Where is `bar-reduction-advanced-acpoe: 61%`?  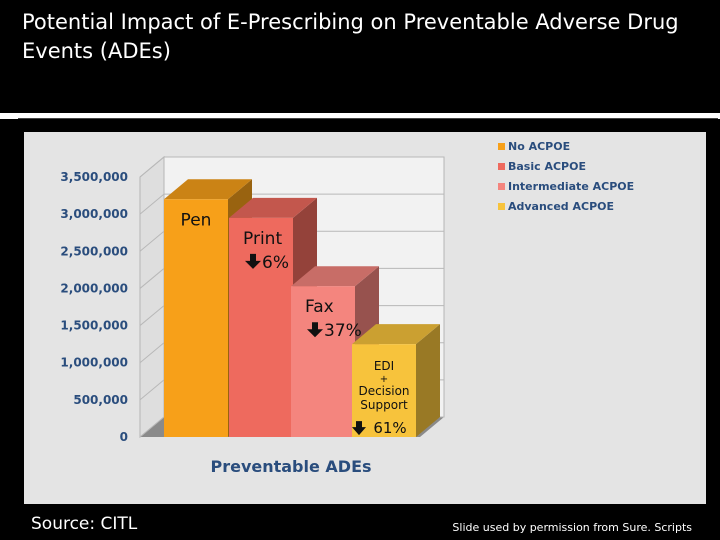
bar-reduction-advanced-acpoe: 61% is located at coordinates (389, 428).